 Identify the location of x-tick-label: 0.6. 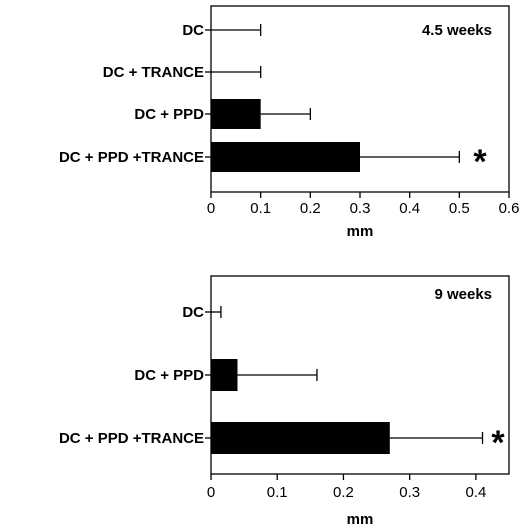
(509, 208).